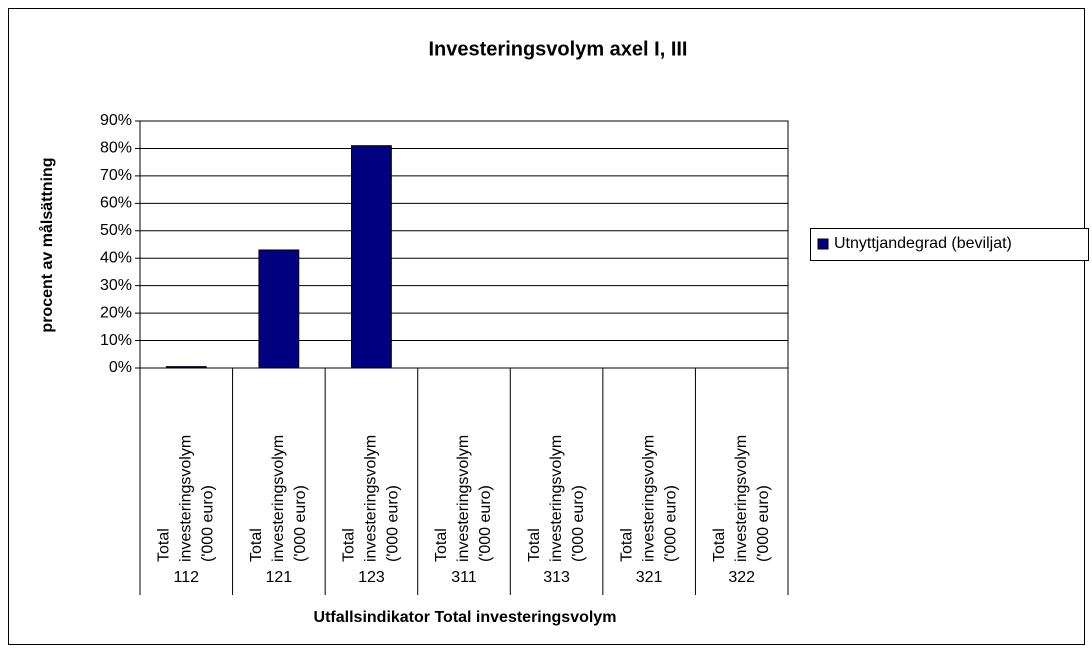 The height and width of the screenshot is (650, 1092). Describe the element at coordinates (465, 617) in the screenshot. I see `x-axis-title: Utfallsindikator Total investeringsvolym` at that location.